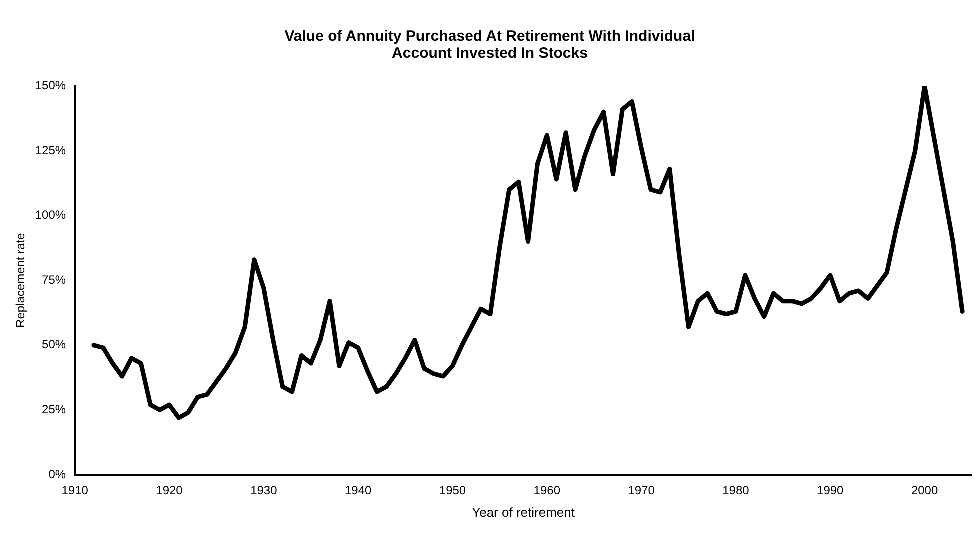  I want to click on y-tick-label: 50%, so click(54, 345).